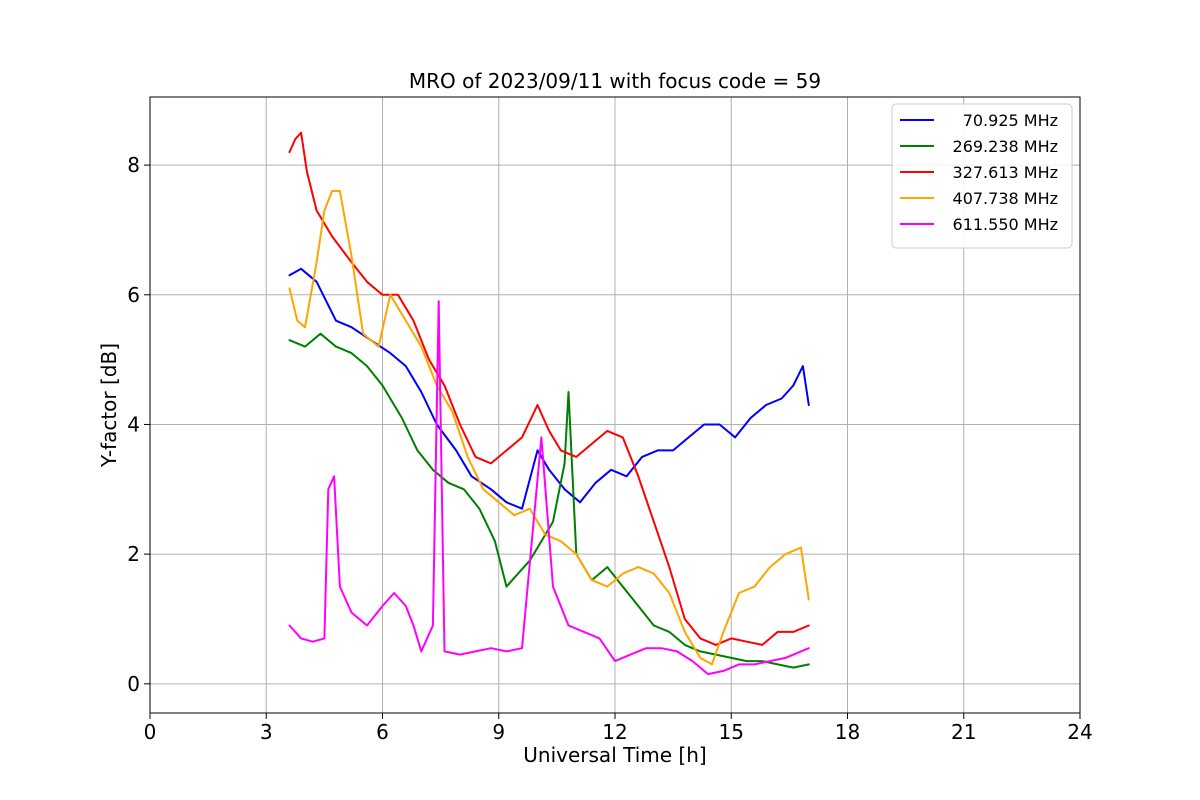 This screenshot has height=800, width=1200. What do you see at coordinates (133, 295) in the screenshot?
I see `y-tick-label: 6` at bounding box center [133, 295].